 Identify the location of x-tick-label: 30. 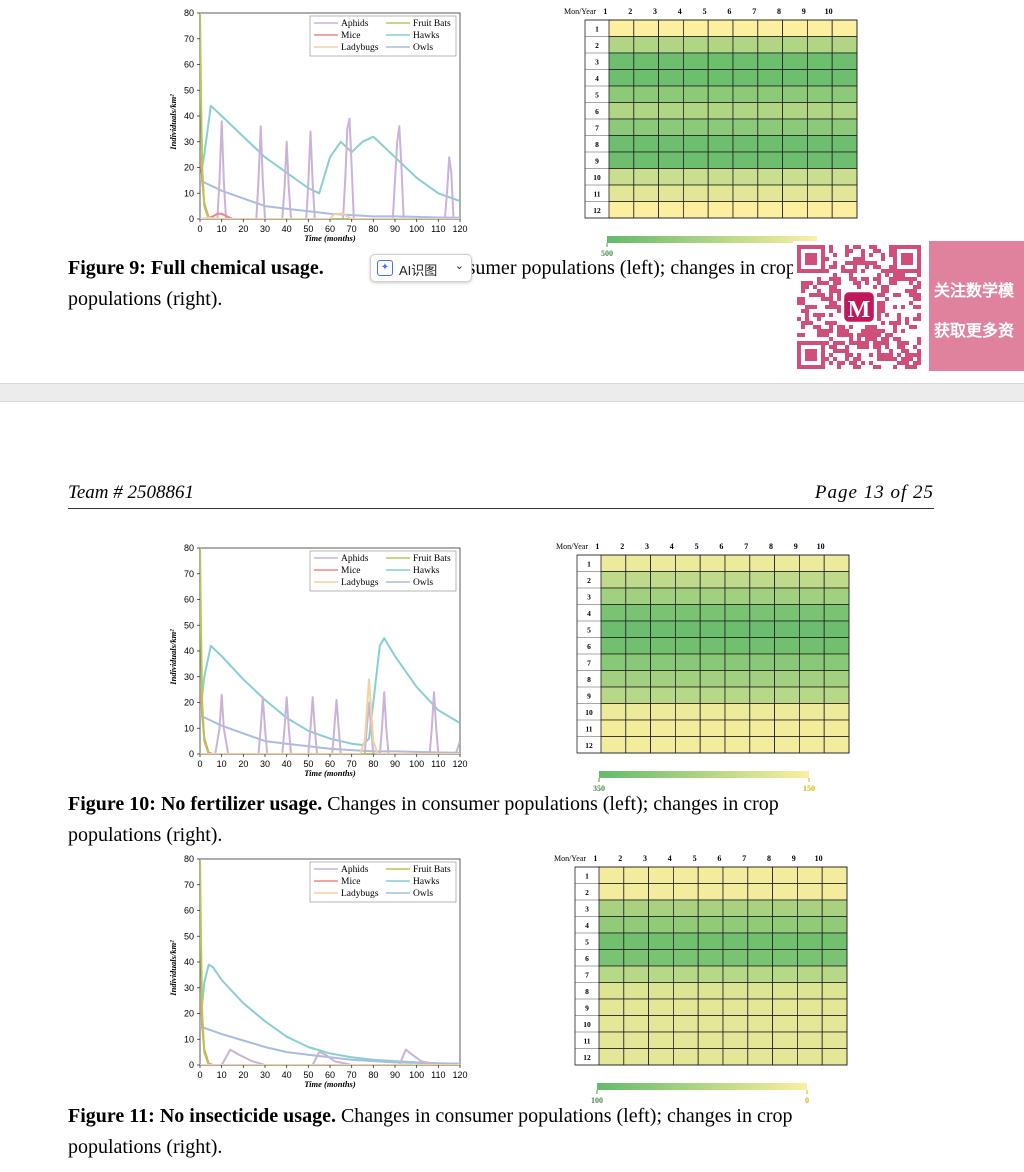
(265, 229).